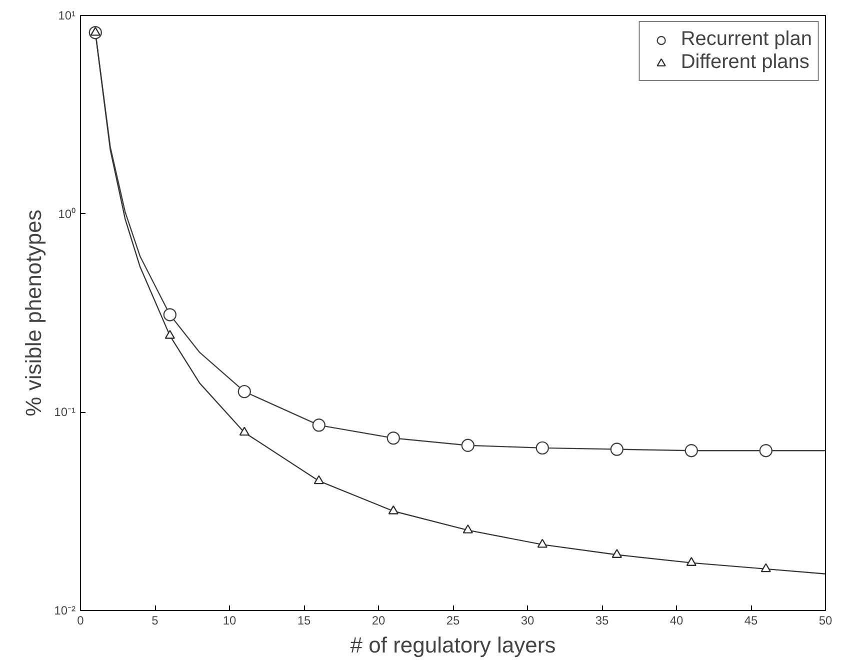 This screenshot has width=841, height=668. I want to click on legend-label: Recurrent plan, so click(746, 39).